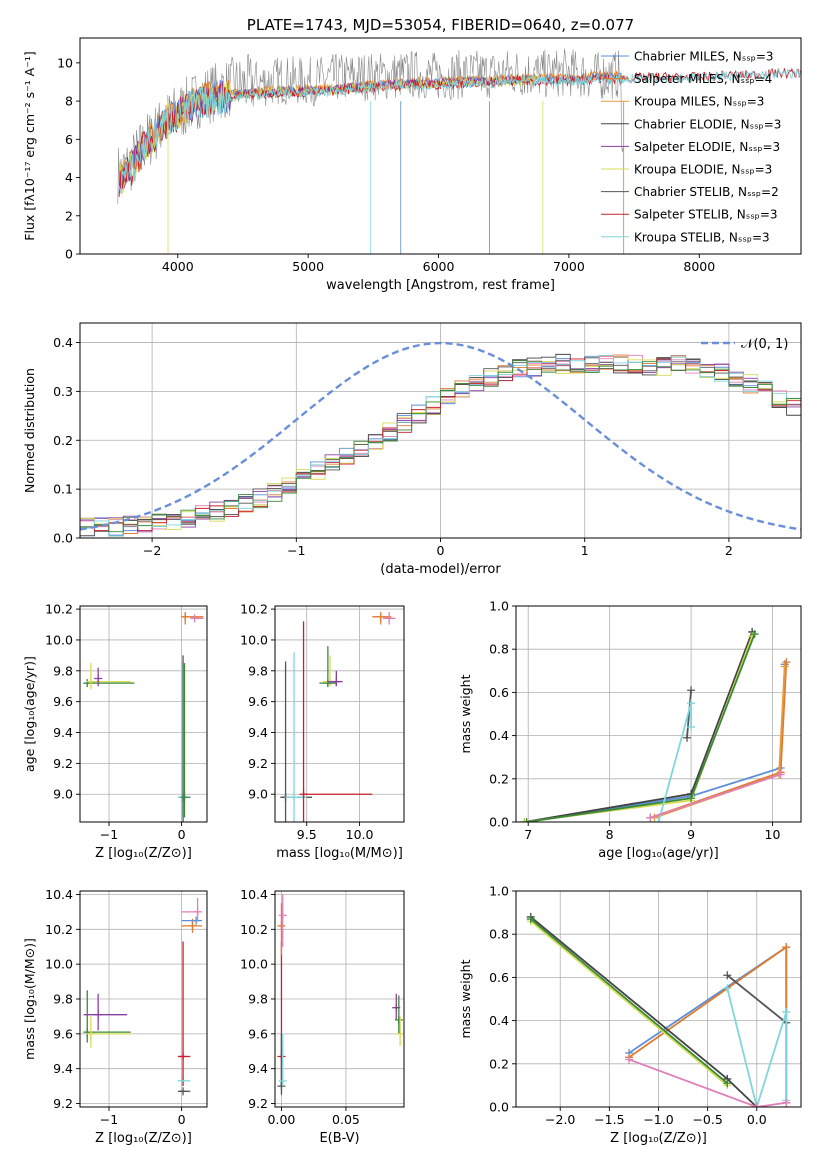 The image size is (819, 1170). Describe the element at coordinates (658, 1119) in the screenshot. I see `x-tick-label: −1.0` at that location.